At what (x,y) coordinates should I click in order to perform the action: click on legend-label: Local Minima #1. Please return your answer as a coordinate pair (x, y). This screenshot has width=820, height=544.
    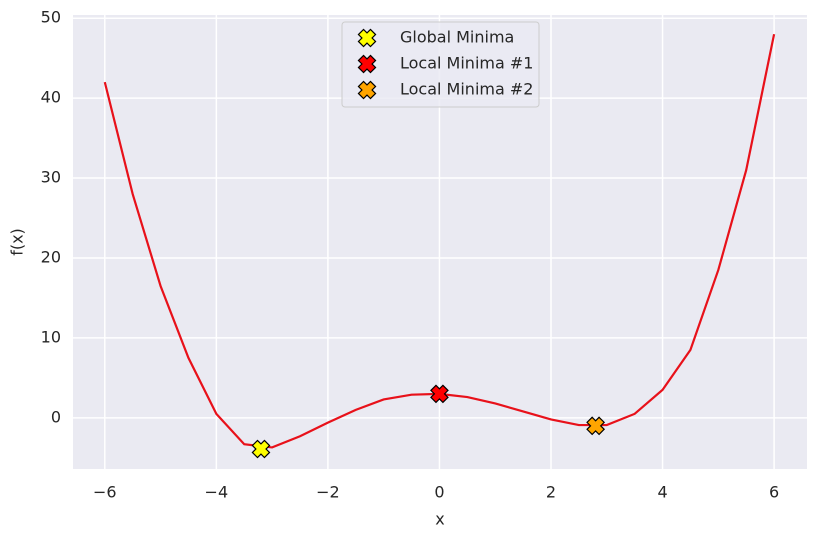
    Looking at the image, I should click on (466, 63).